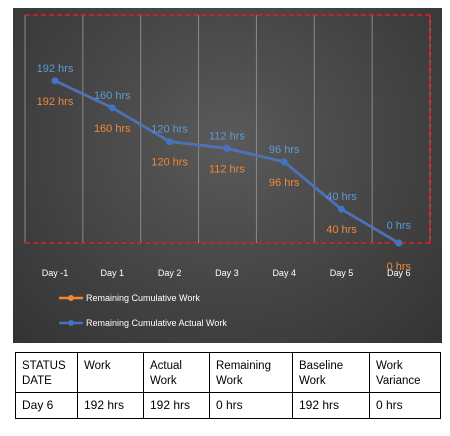 Image resolution: width=450 pixels, height=436 pixels. Describe the element at coordinates (176, 405) in the screenshot. I see `cell-actual-work: 192 hrs` at that location.